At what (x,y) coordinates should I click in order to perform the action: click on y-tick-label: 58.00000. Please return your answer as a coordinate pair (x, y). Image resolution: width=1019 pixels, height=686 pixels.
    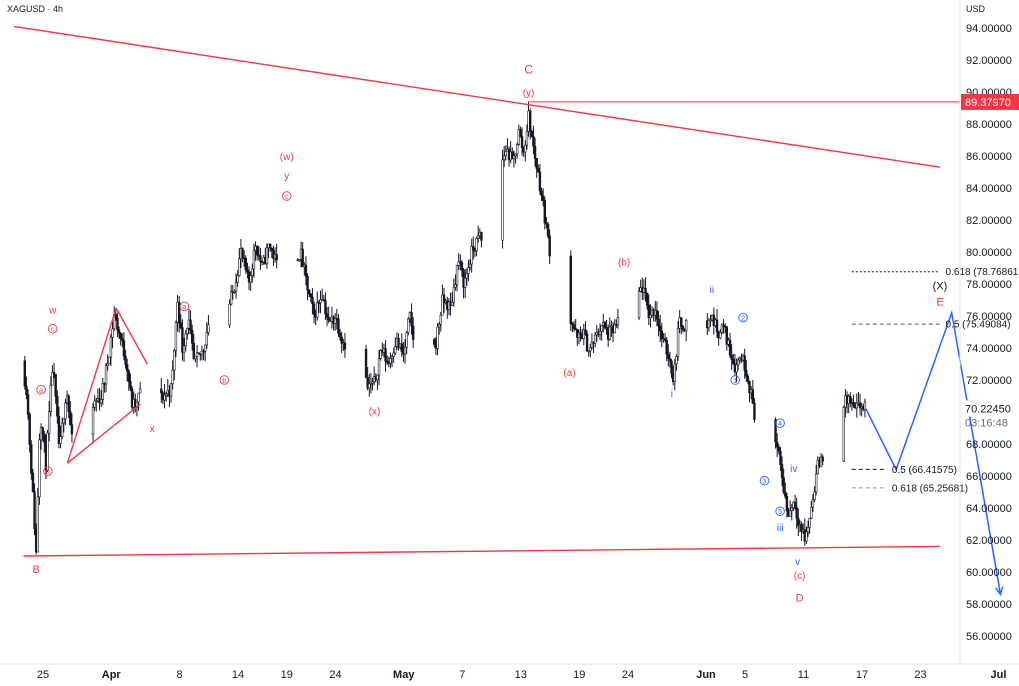
    Looking at the image, I should click on (989, 605).